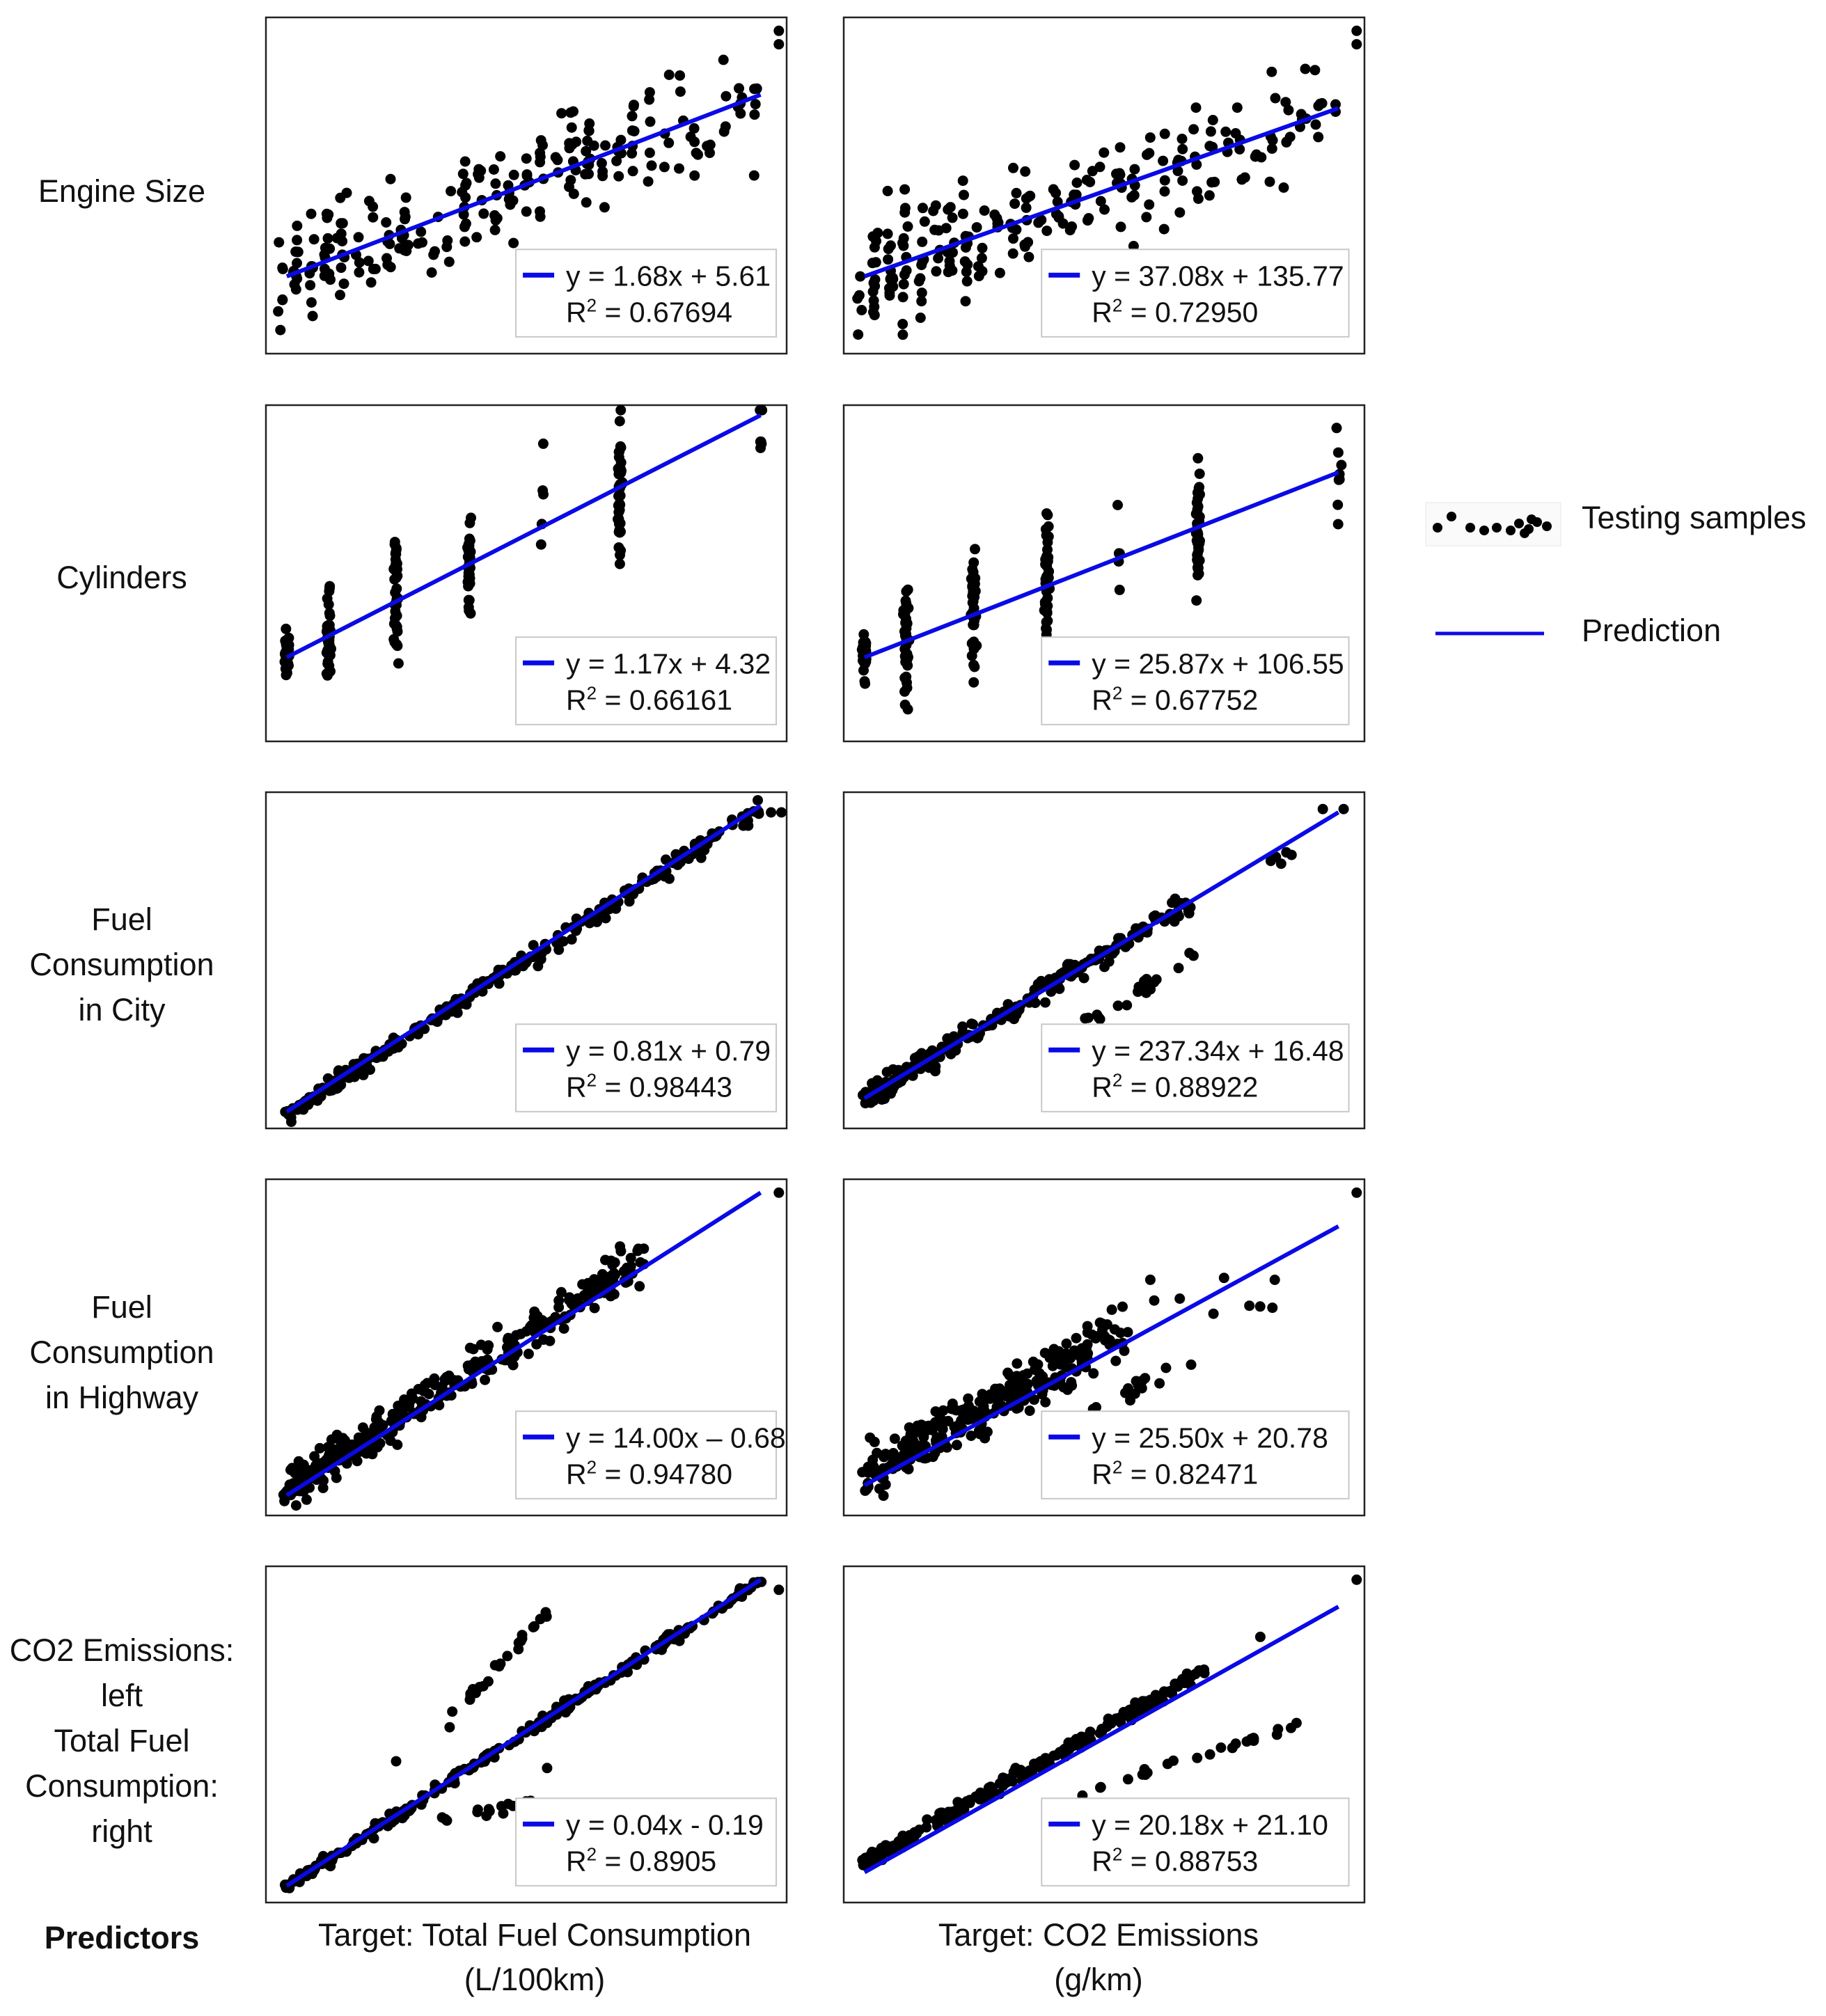  Describe the element at coordinates (1101, 955) in the screenshot. I see `fit-line` at that location.